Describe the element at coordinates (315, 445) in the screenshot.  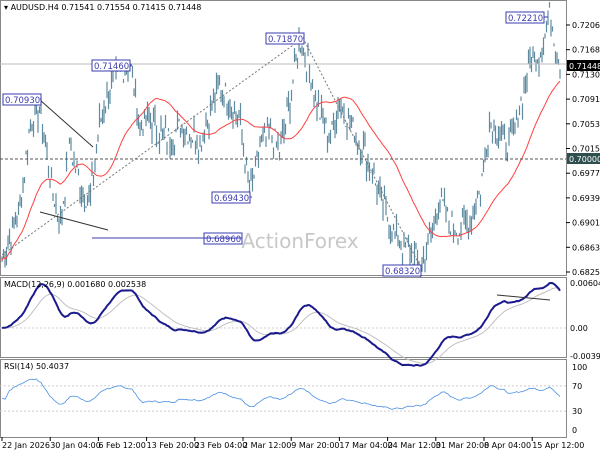
I see `x-tick-label: 9 Mar 20:00` at that location.